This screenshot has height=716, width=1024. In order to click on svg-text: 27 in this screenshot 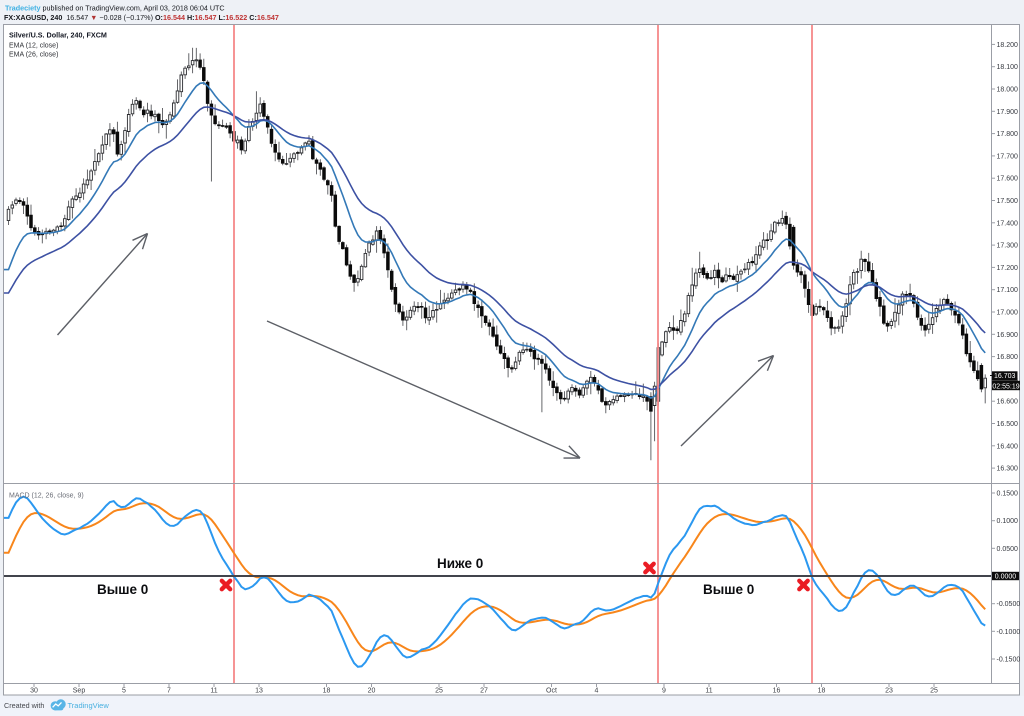, I will do `click(484, 690)`.